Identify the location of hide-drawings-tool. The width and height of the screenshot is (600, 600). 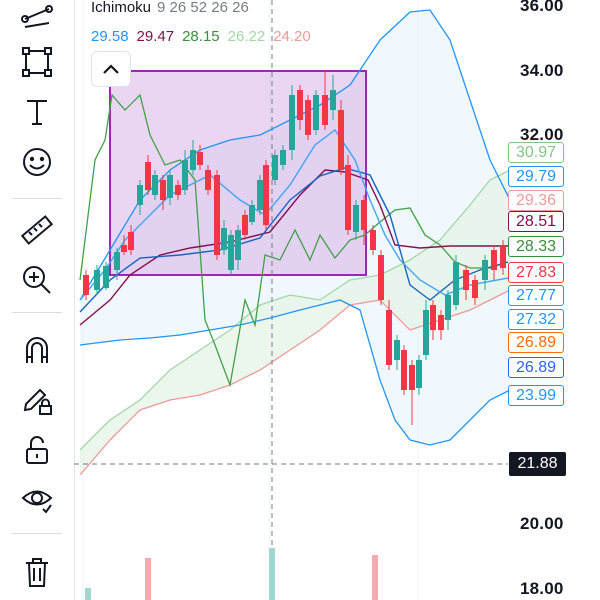
(37, 498).